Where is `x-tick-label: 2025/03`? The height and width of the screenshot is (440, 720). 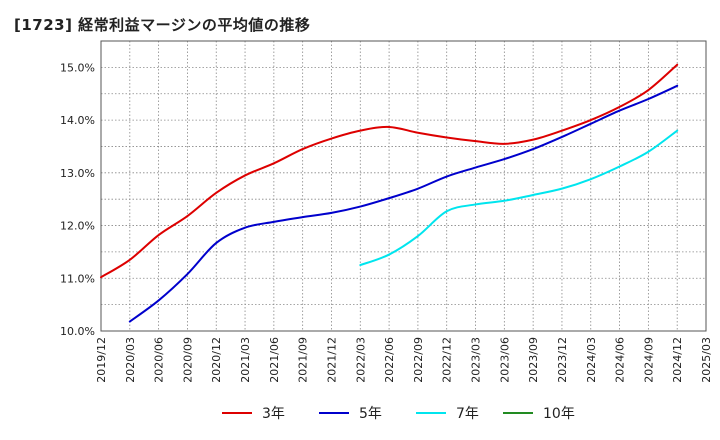 x-tick-label: 2025/03 is located at coordinates (706, 360).